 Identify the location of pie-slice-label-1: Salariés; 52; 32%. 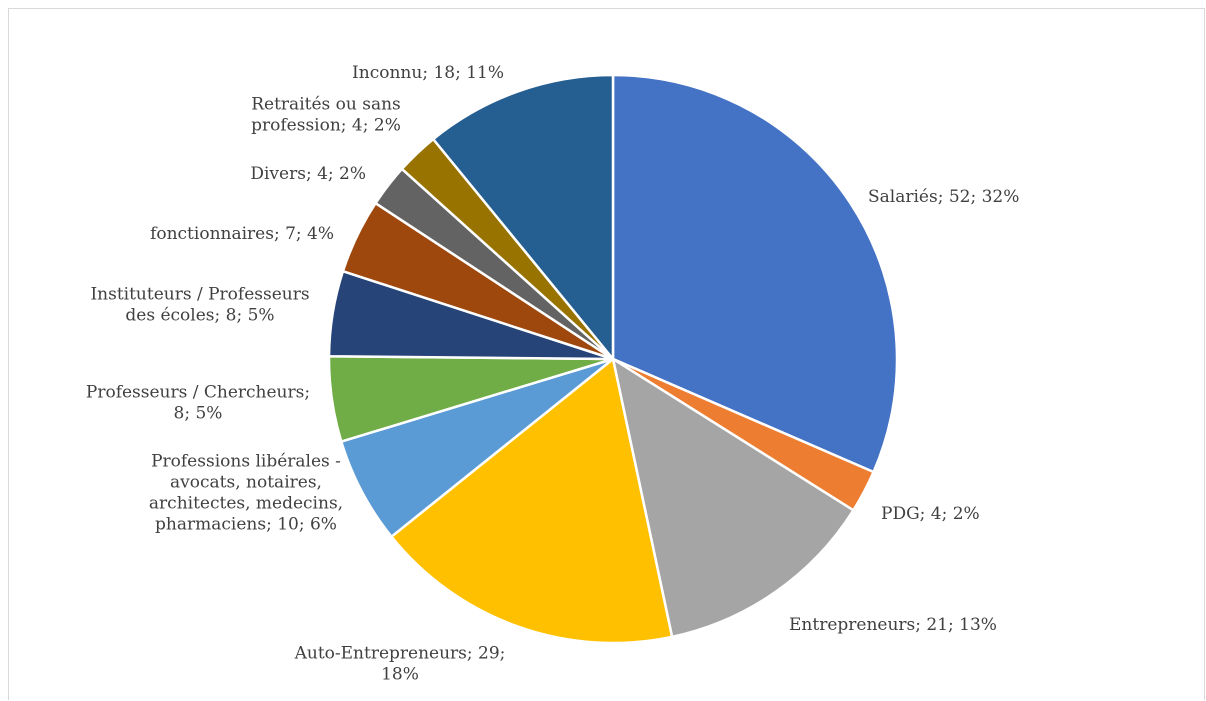
(943, 197).